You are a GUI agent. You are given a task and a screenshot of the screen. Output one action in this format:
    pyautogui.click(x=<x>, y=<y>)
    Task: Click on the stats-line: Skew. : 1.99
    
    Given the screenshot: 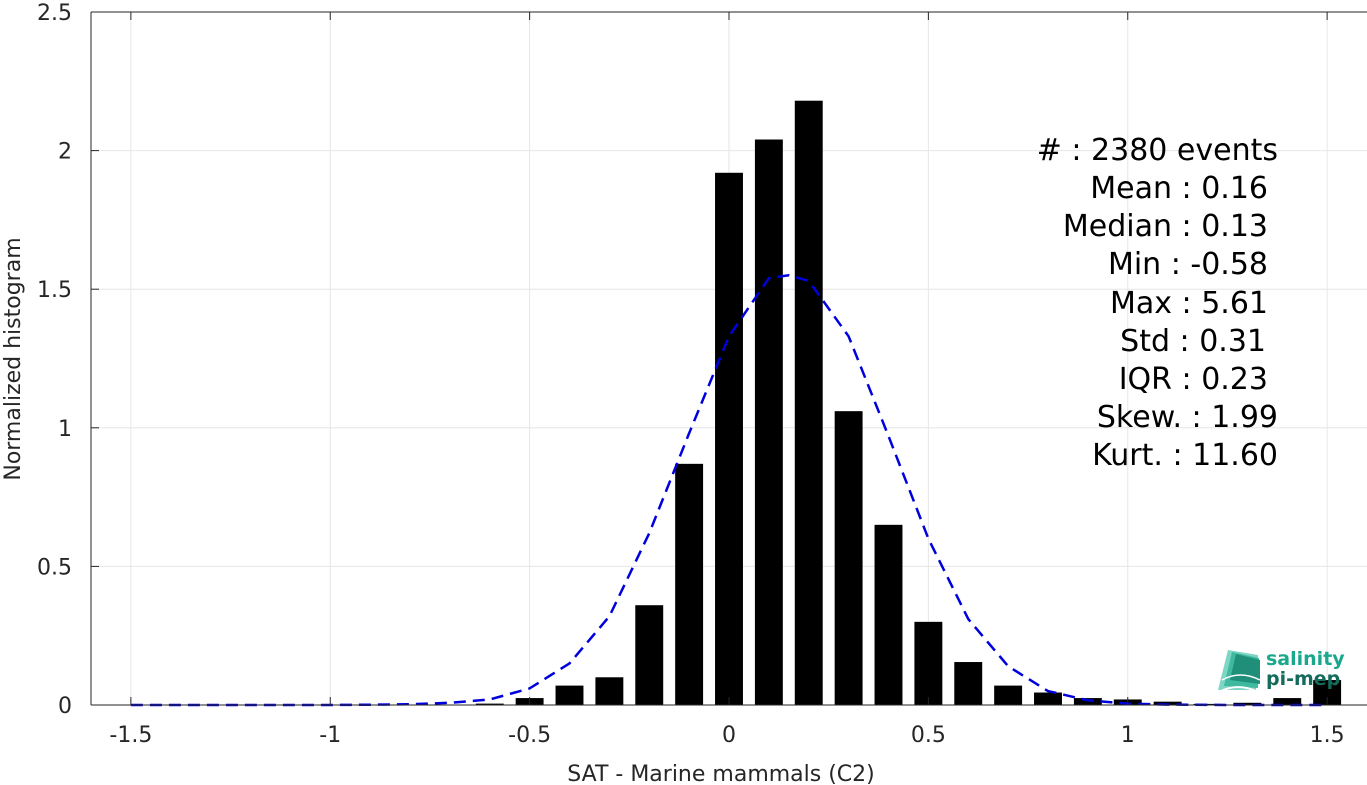 What is the action you would take?
    pyautogui.click(x=1187, y=417)
    